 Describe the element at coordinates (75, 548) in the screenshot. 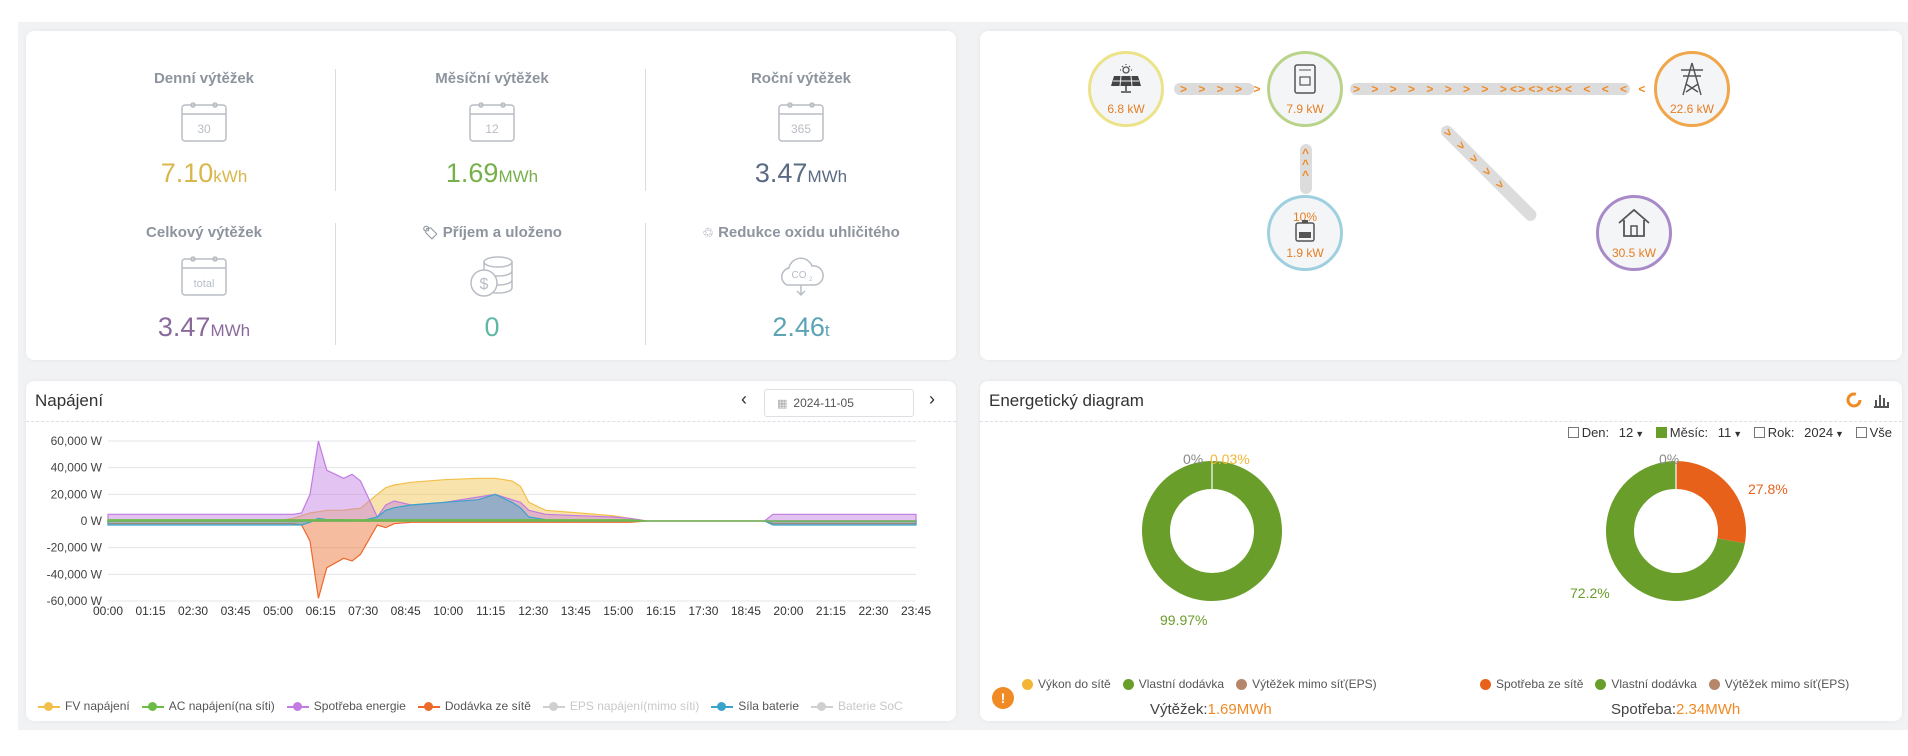

I see `y-tick-label: -20,000 W` at that location.